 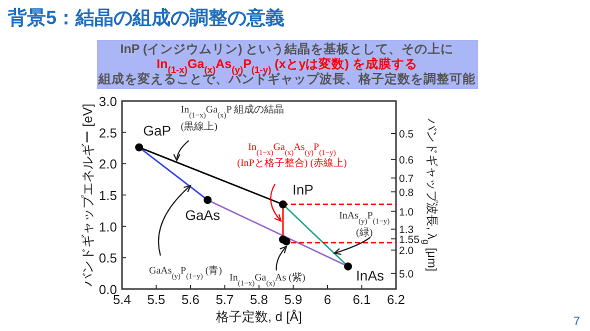 What do you see at coordinates (146, 18) in the screenshot?
I see `chart-title: 背景5：結晶の組成の調整の意義` at bounding box center [146, 18].